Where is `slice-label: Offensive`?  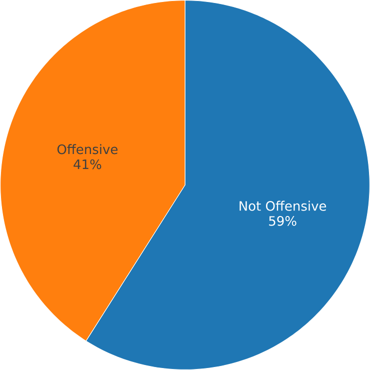
slice-label: Offensive is located at coordinates (87, 149).